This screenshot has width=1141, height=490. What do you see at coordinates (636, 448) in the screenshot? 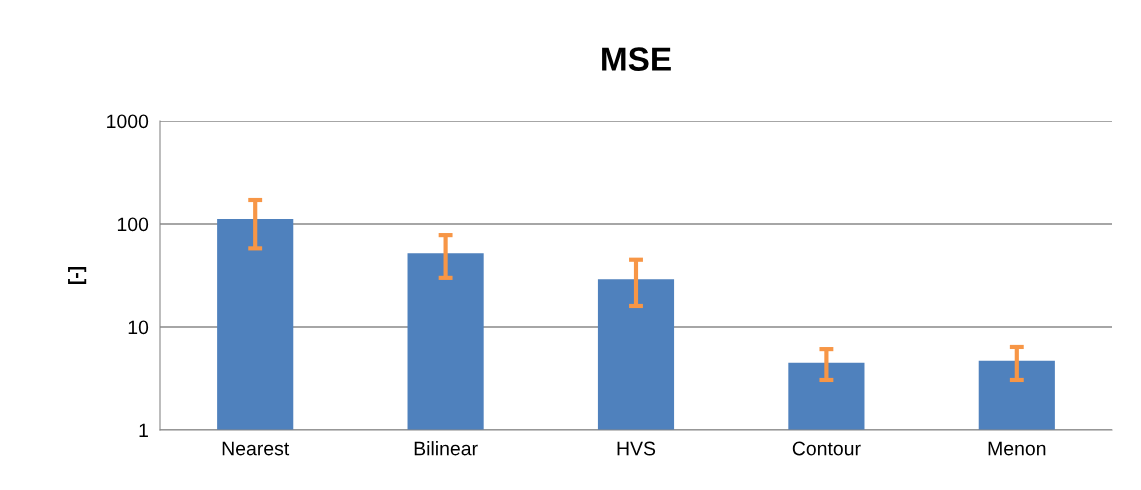
I see `x-tick-label: HVS` at bounding box center [636, 448].